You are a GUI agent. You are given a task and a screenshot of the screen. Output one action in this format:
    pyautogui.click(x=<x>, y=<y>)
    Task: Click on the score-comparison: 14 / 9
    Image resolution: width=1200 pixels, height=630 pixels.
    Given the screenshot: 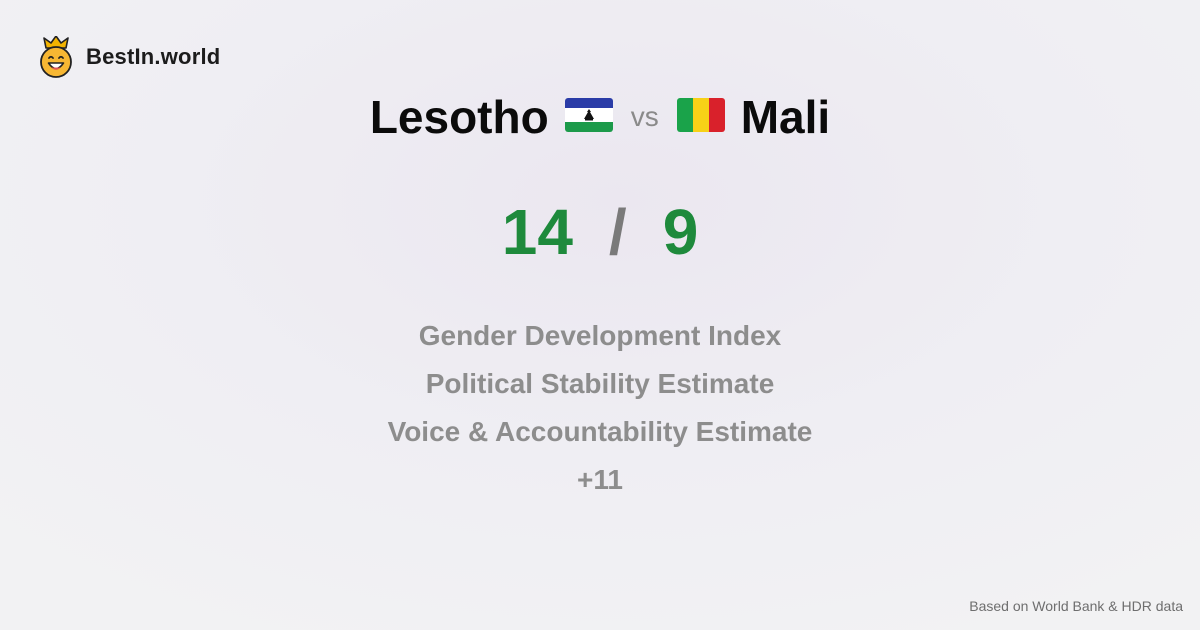 What is the action you would take?
    pyautogui.click(x=600, y=232)
    